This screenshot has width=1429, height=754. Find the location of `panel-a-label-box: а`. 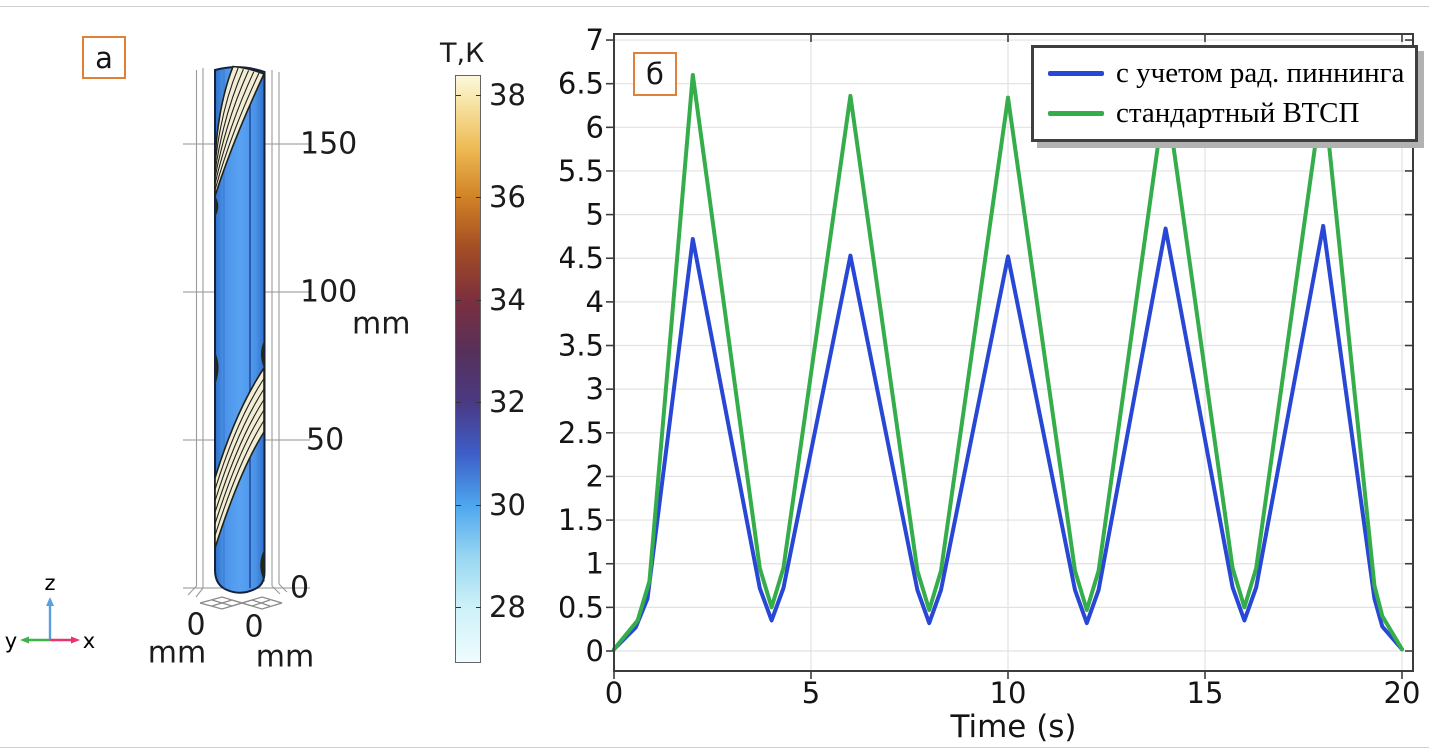

panel-a-label-box: а is located at coordinates (104, 57).